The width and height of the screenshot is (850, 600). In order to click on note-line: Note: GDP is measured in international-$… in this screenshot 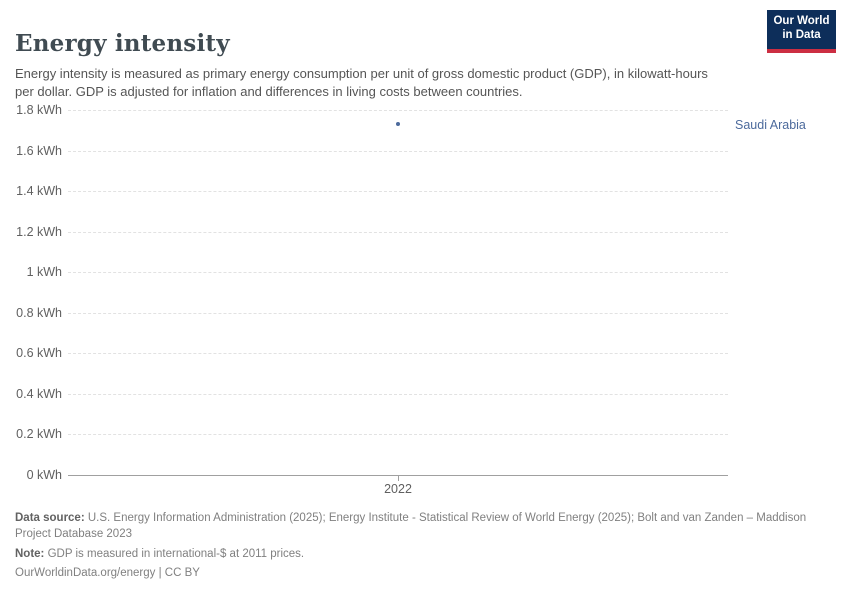, I will do `click(416, 555)`.